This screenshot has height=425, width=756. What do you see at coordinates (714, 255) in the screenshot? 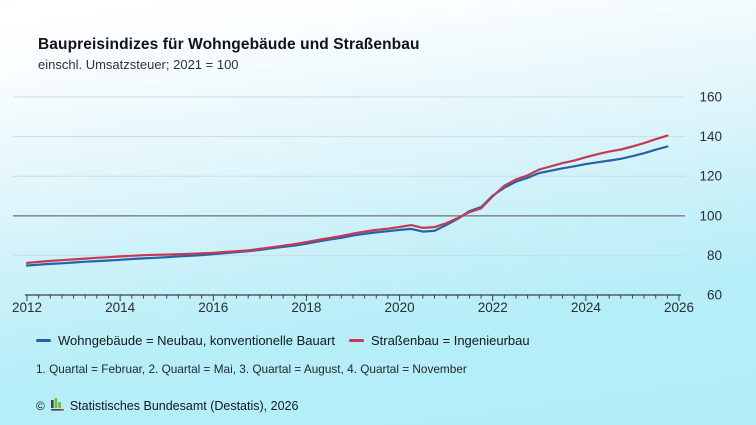
I see `svg-text: 80` at bounding box center [714, 255].